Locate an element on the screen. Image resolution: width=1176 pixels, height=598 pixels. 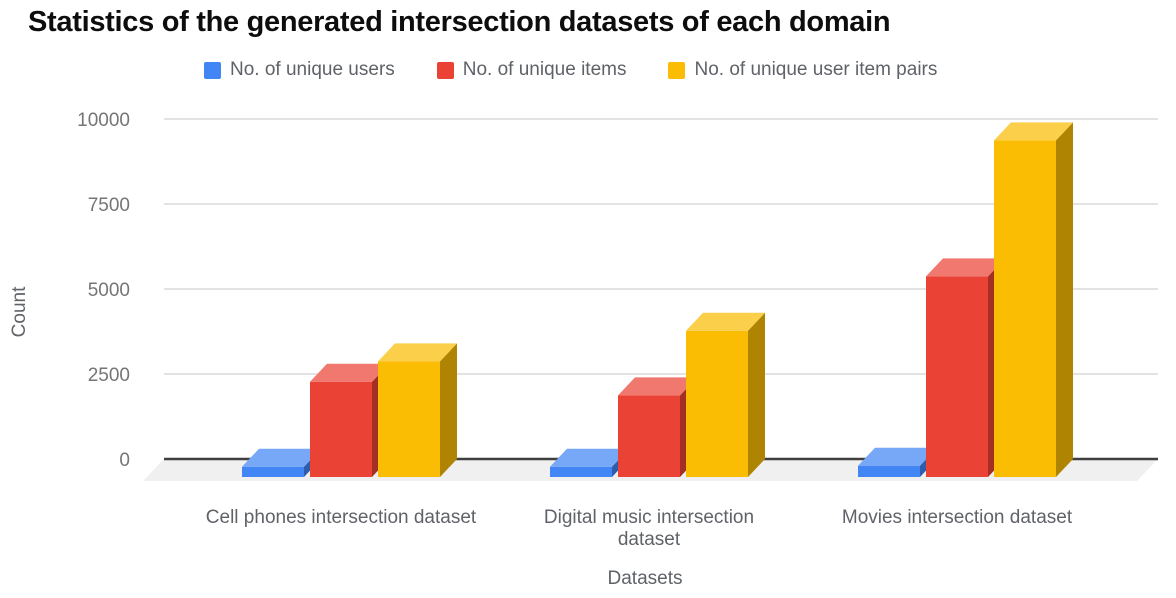
legend-item-user-item-pairs: No. of unique user item pairs is located at coordinates (802, 70).